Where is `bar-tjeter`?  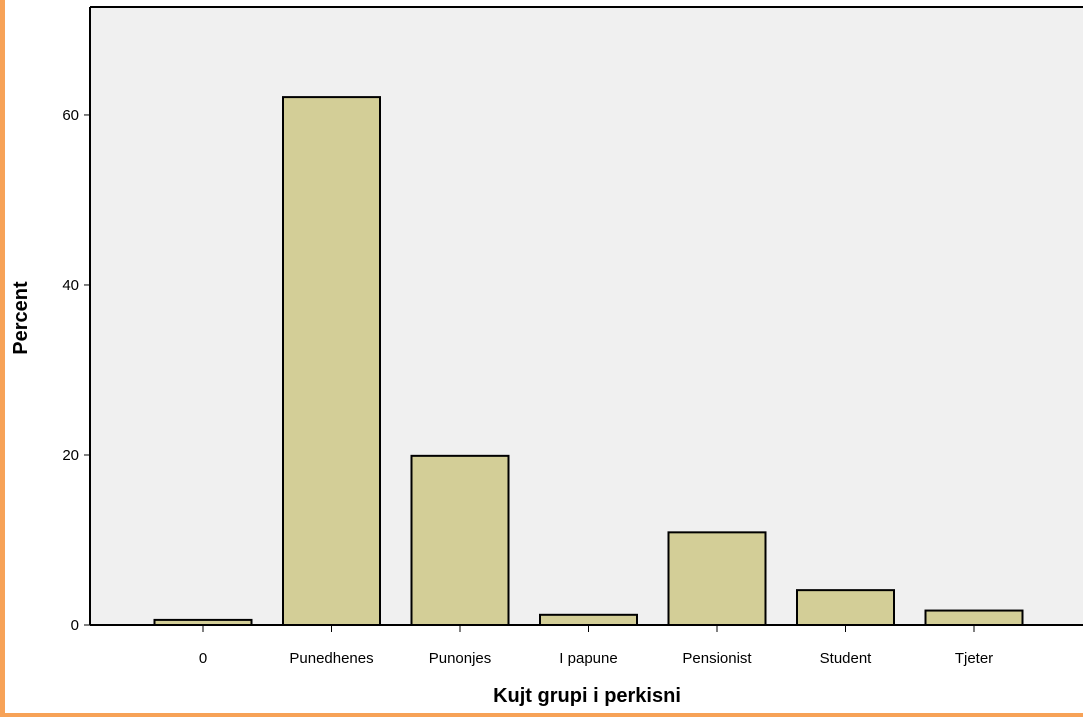 bar-tjeter is located at coordinates (974, 617).